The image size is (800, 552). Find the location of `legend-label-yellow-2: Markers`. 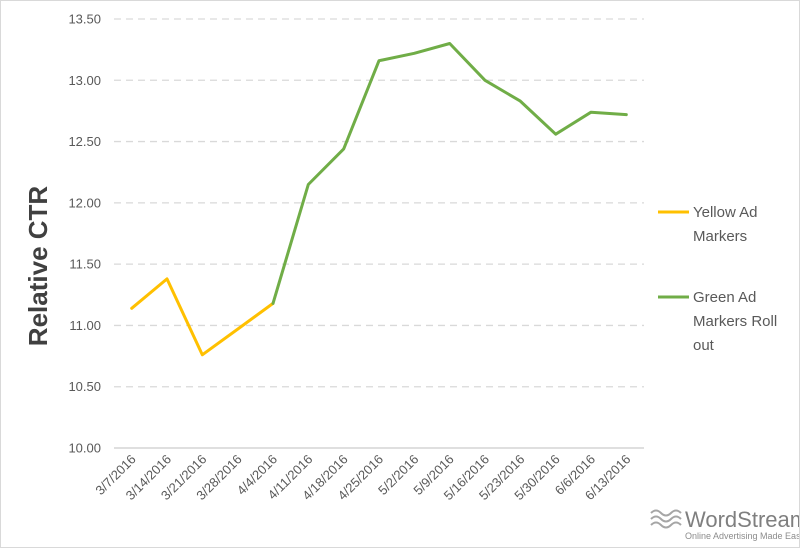

legend-label-yellow-2: Markers is located at coordinates (720, 236).